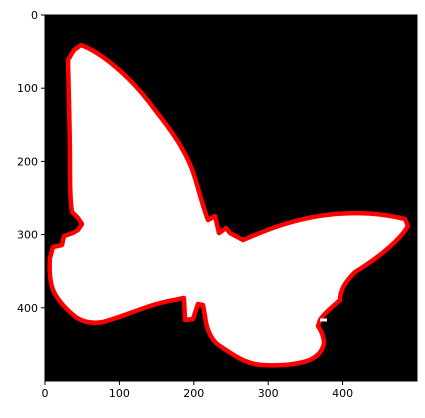  Describe the element at coordinates (27, 235) in the screenshot. I see `y-tick-label: 300` at that location.